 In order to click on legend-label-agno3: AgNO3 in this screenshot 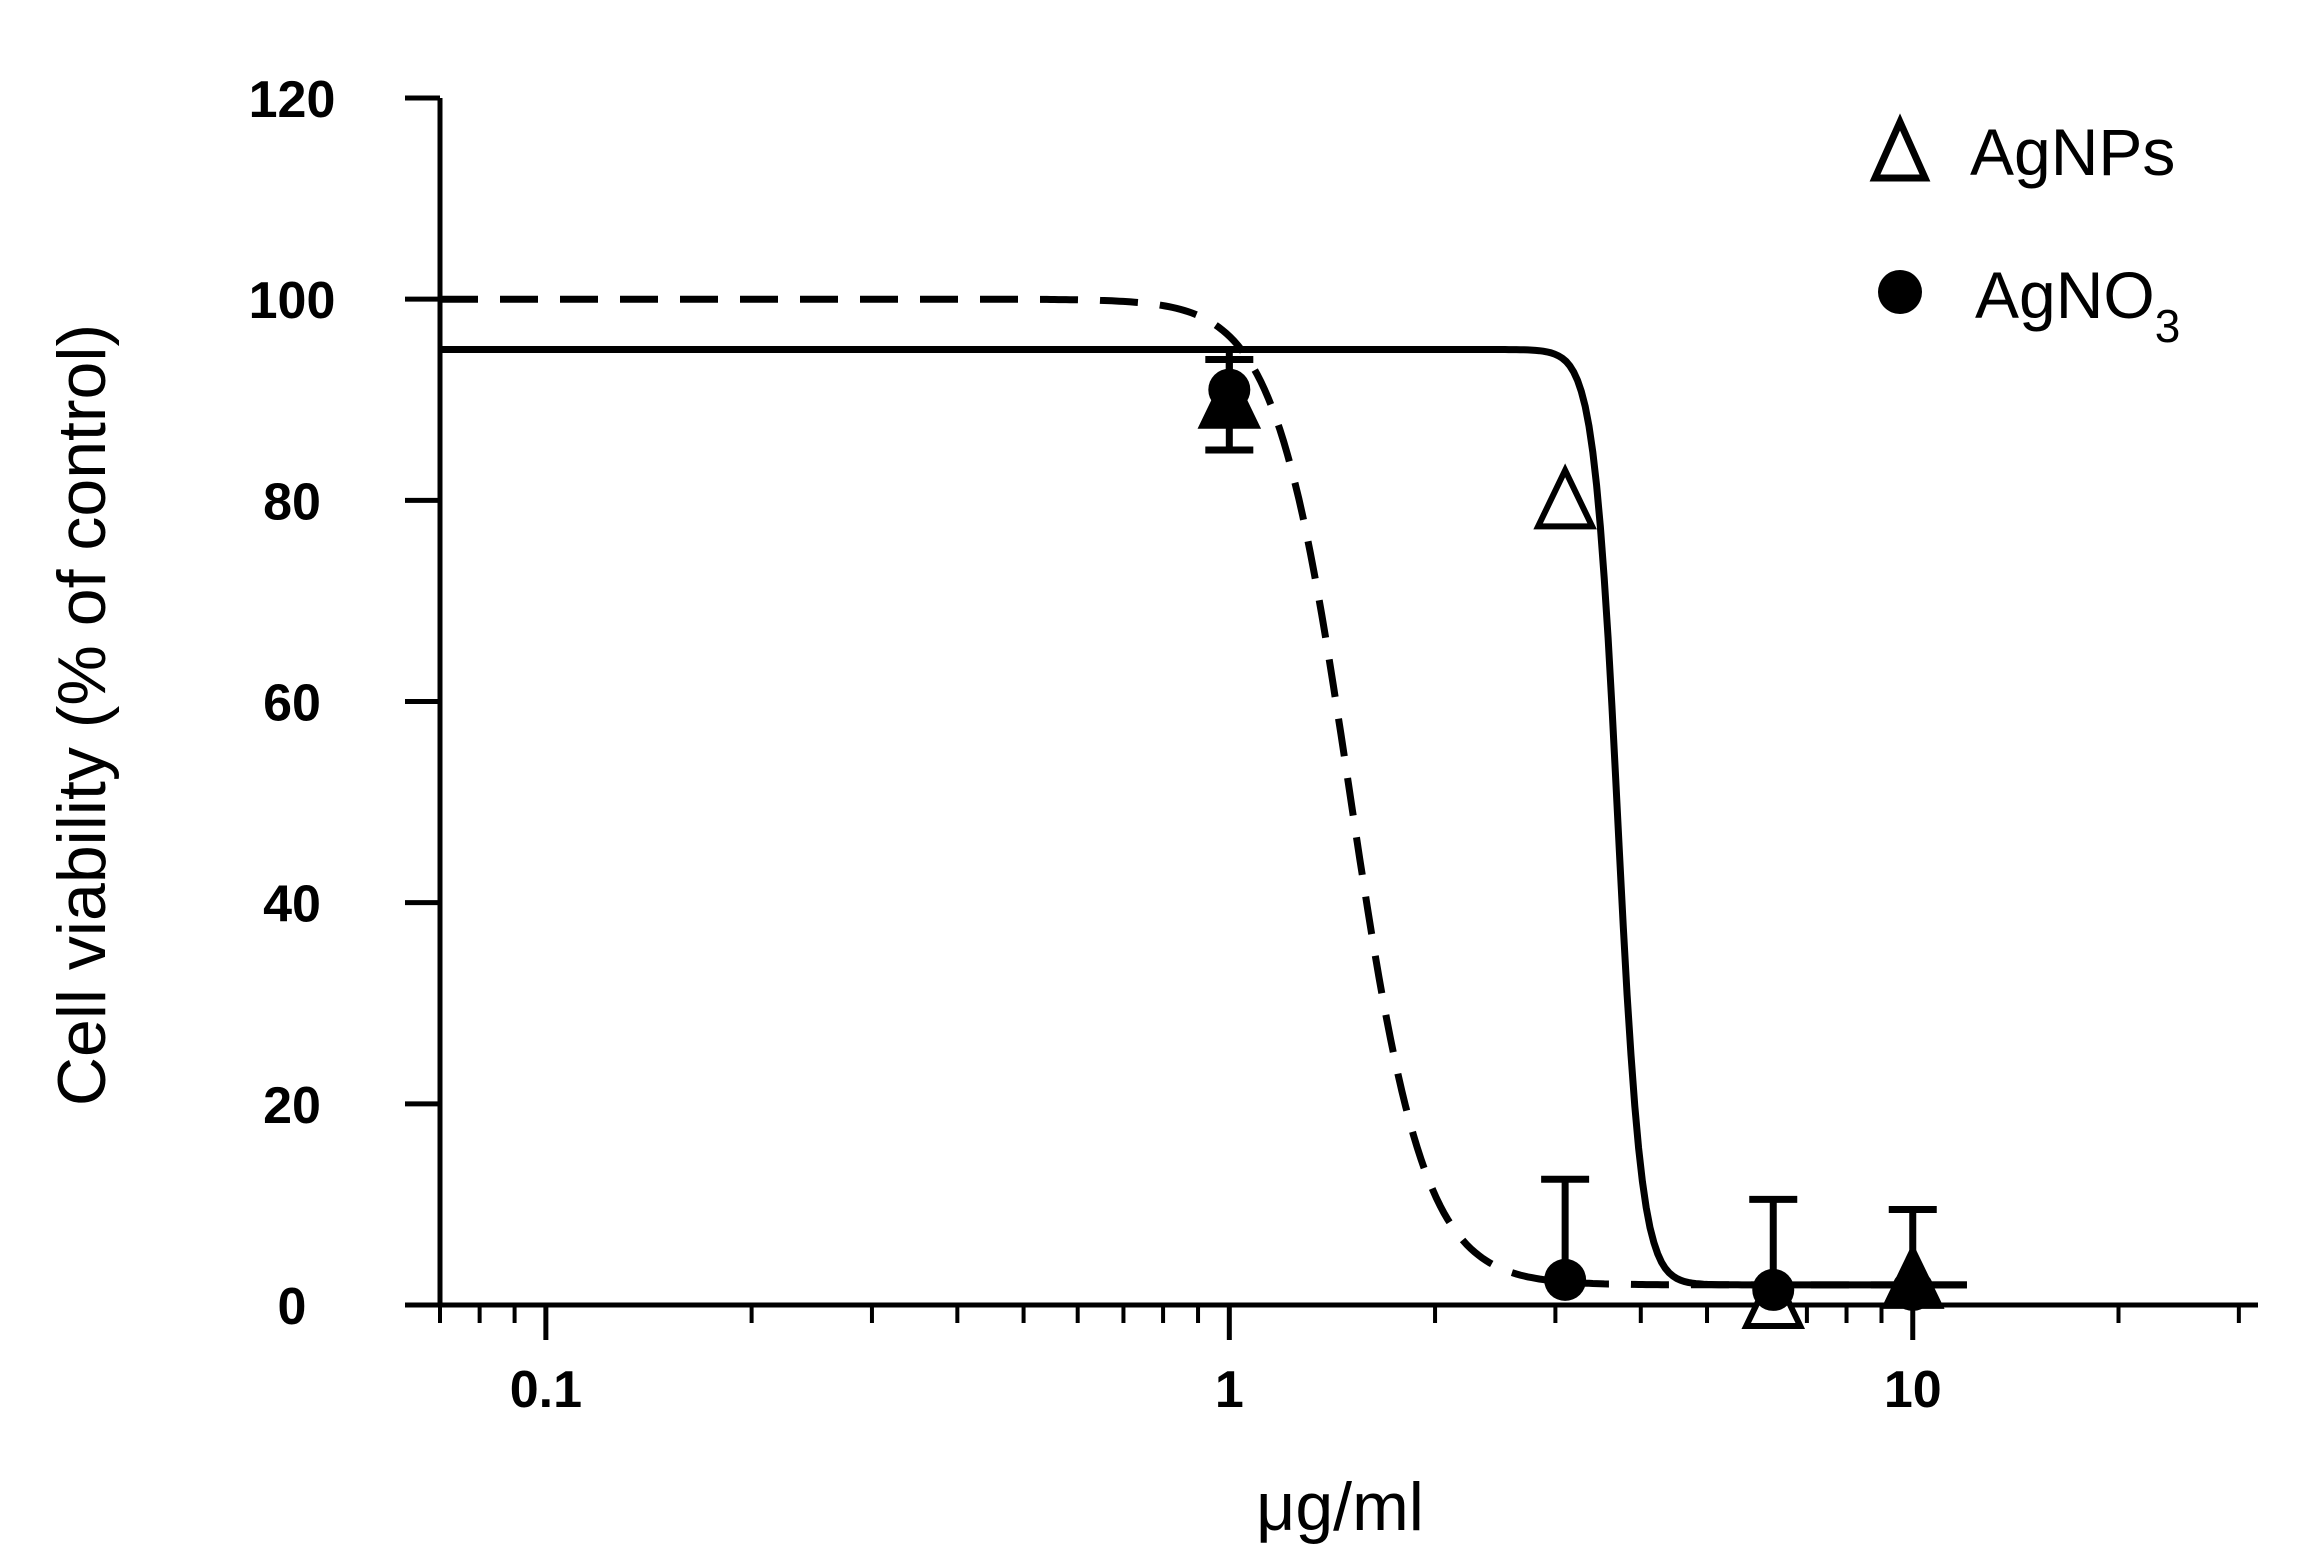, I will do `click(2077, 305)`.